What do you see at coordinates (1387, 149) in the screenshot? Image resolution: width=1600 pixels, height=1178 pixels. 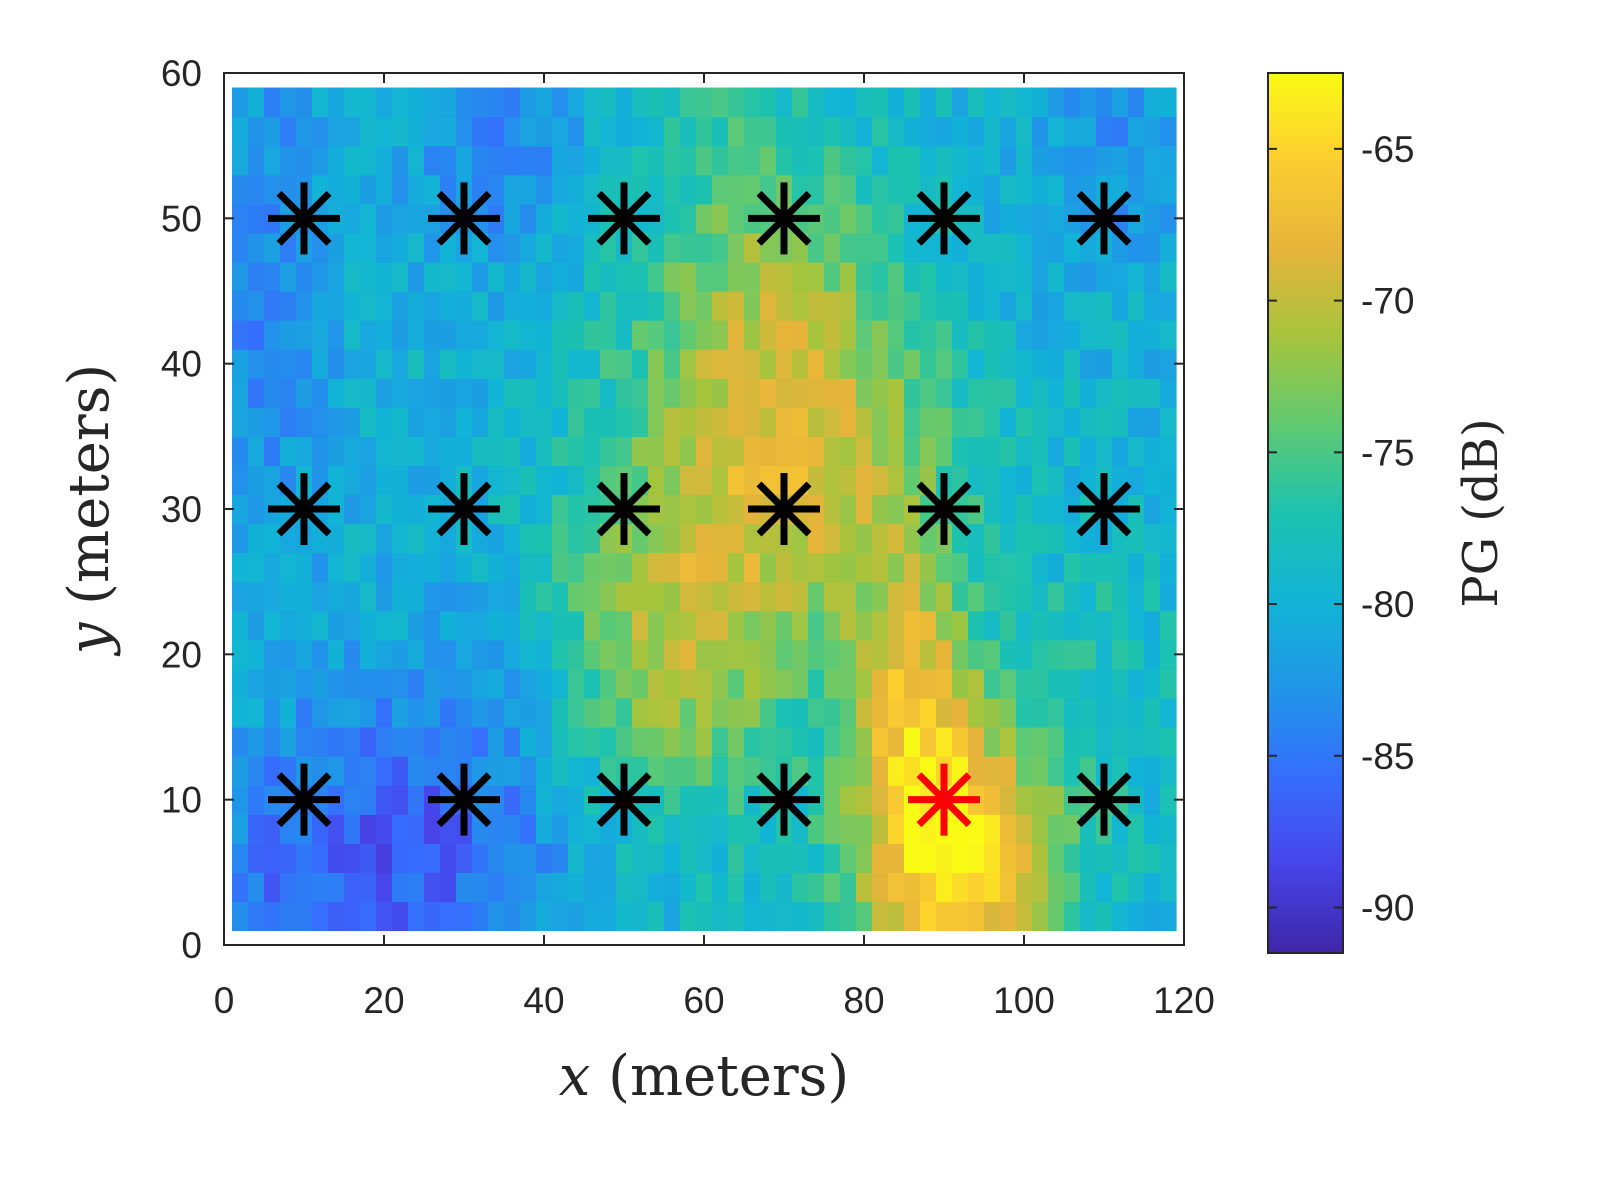 I see `colorbar-tick-label: -65` at bounding box center [1387, 149].